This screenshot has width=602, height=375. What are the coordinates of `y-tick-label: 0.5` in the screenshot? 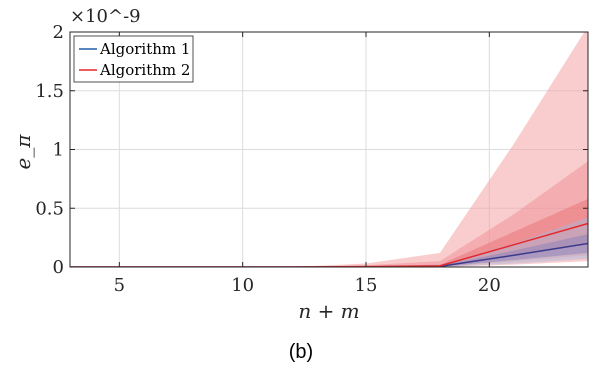 It's located at (49, 208).